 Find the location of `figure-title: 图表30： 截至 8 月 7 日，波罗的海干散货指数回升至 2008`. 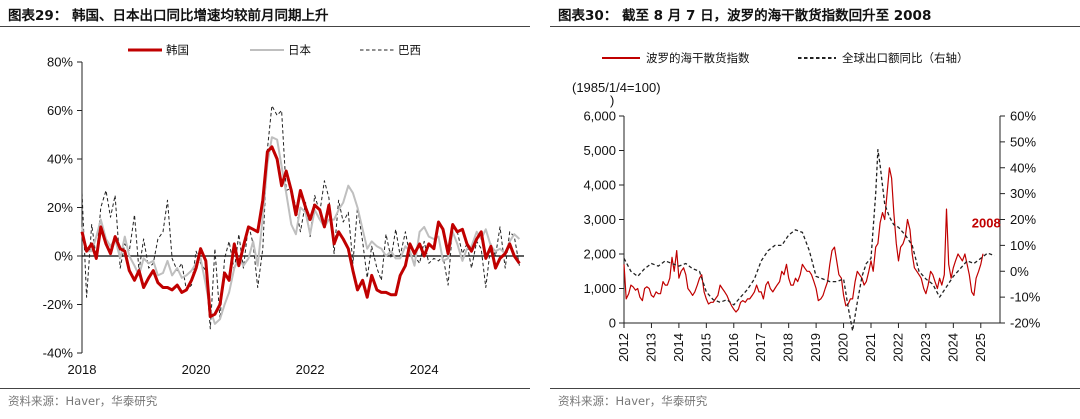

figure-title: 图表30： 截至 8 月 7 日，波罗的海干散货指数回升至 2008 is located at coordinates (745, 16).